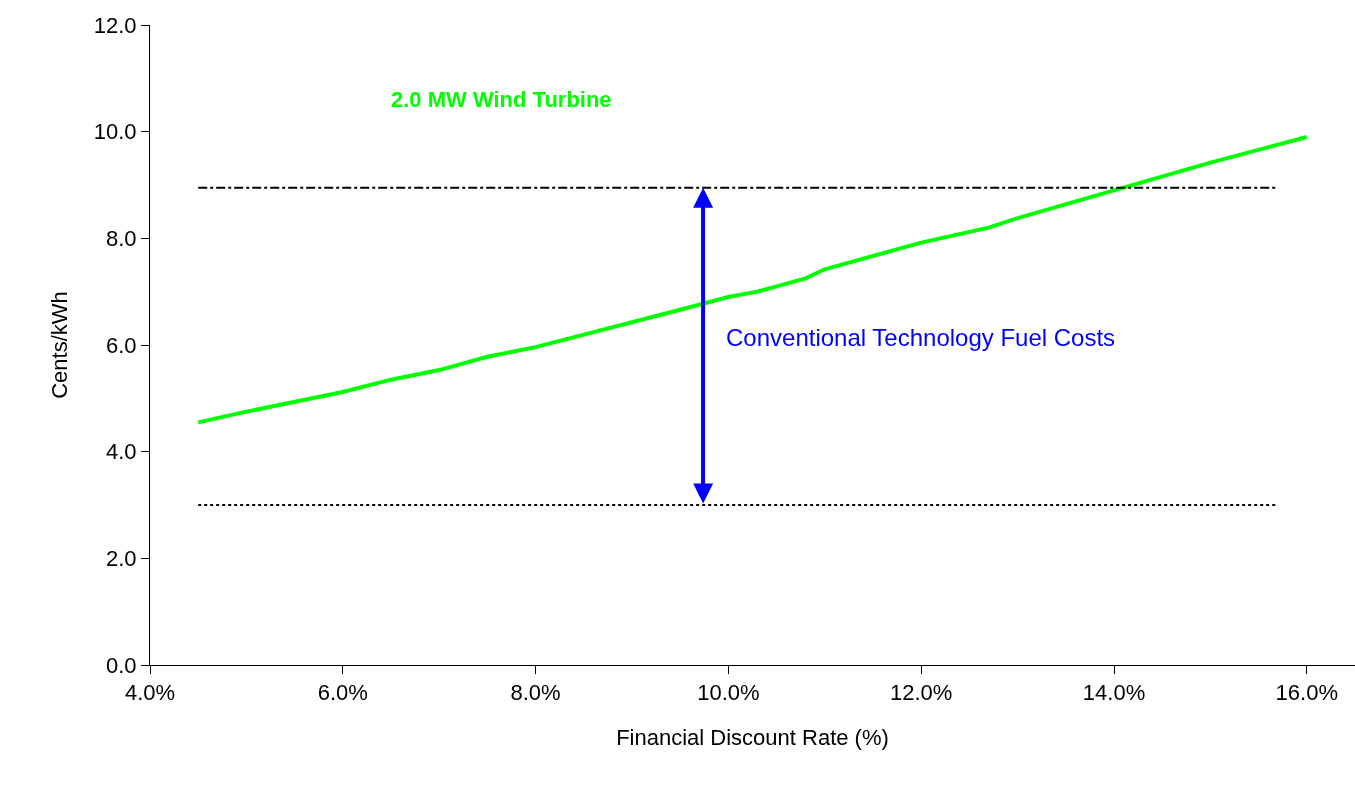 This screenshot has width=1355, height=792. I want to click on y-tick-label: 12.0, so click(115, 25).